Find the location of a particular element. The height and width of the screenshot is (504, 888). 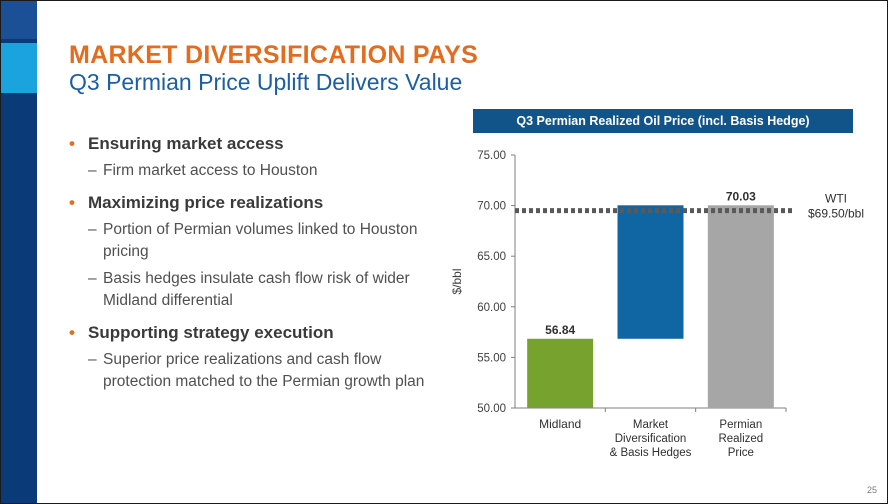

x-category-label: Permian is located at coordinates (740, 425).